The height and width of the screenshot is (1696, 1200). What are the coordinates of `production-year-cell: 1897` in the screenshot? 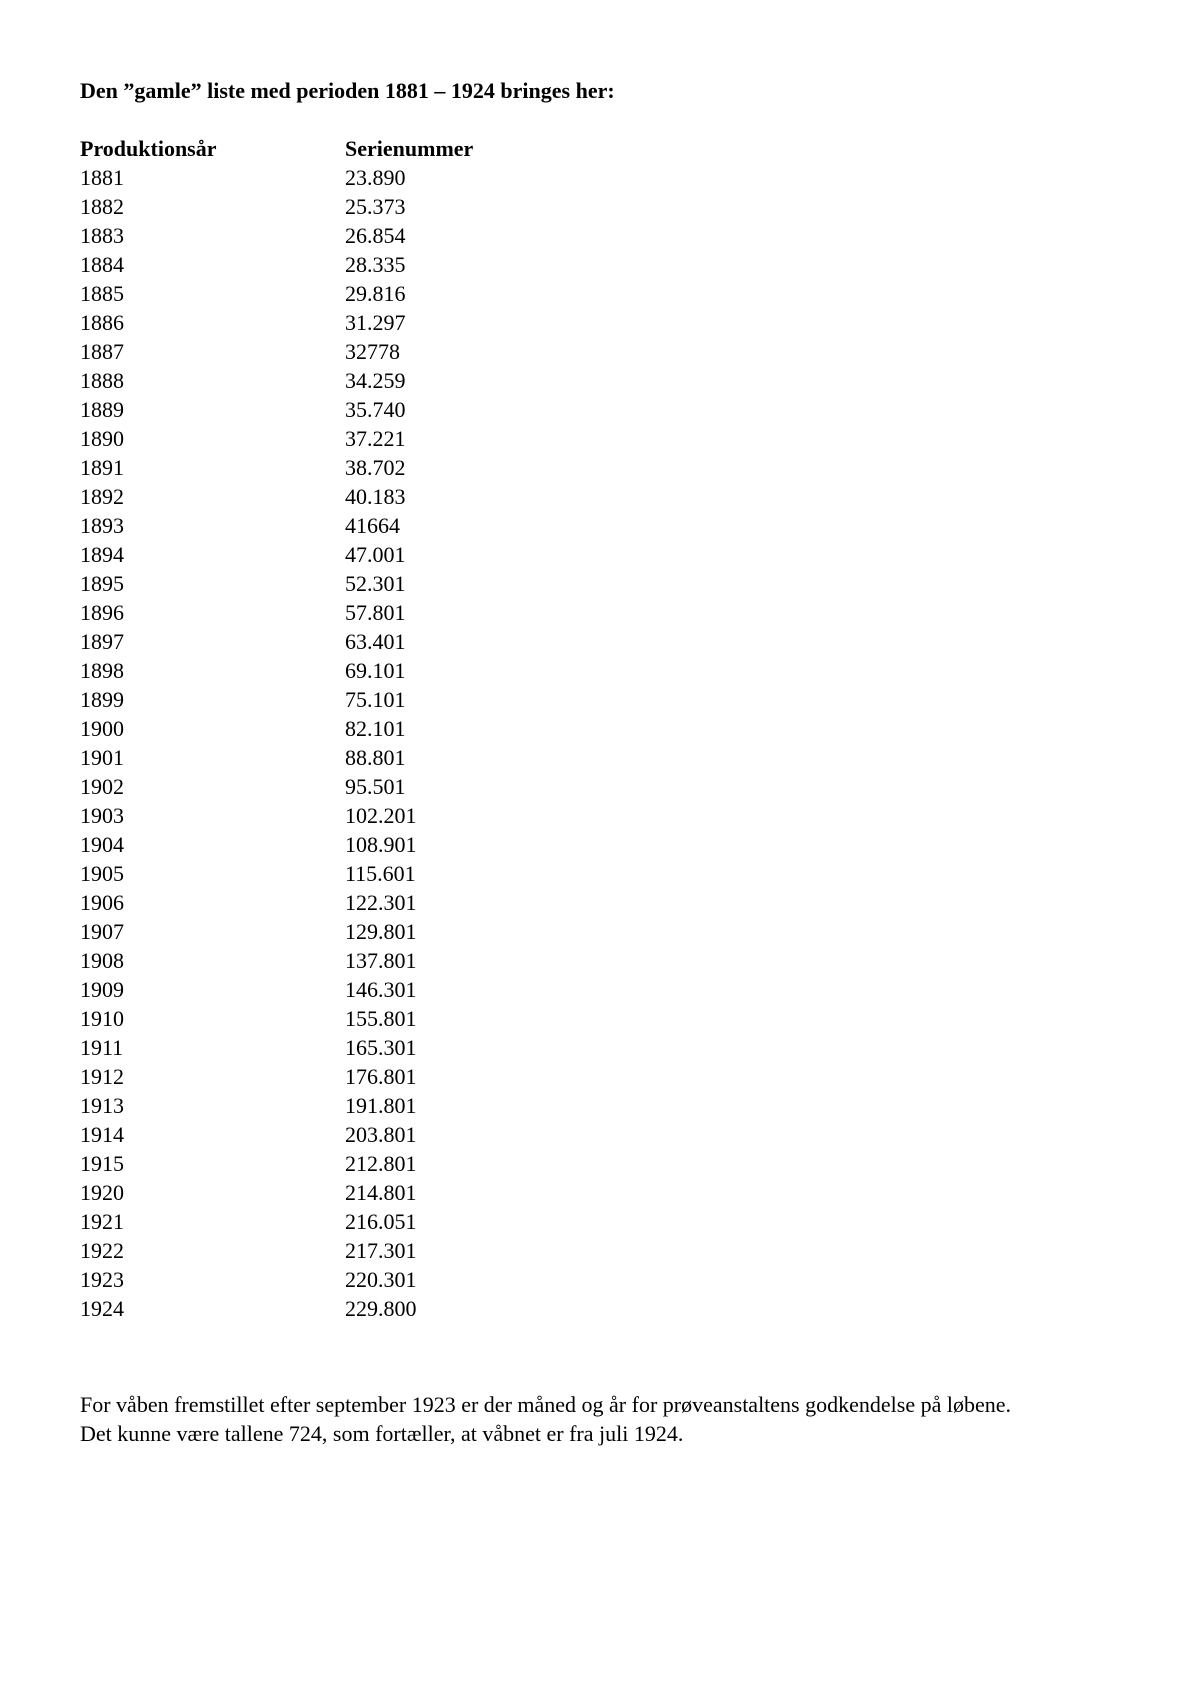 It's located at (102, 641).